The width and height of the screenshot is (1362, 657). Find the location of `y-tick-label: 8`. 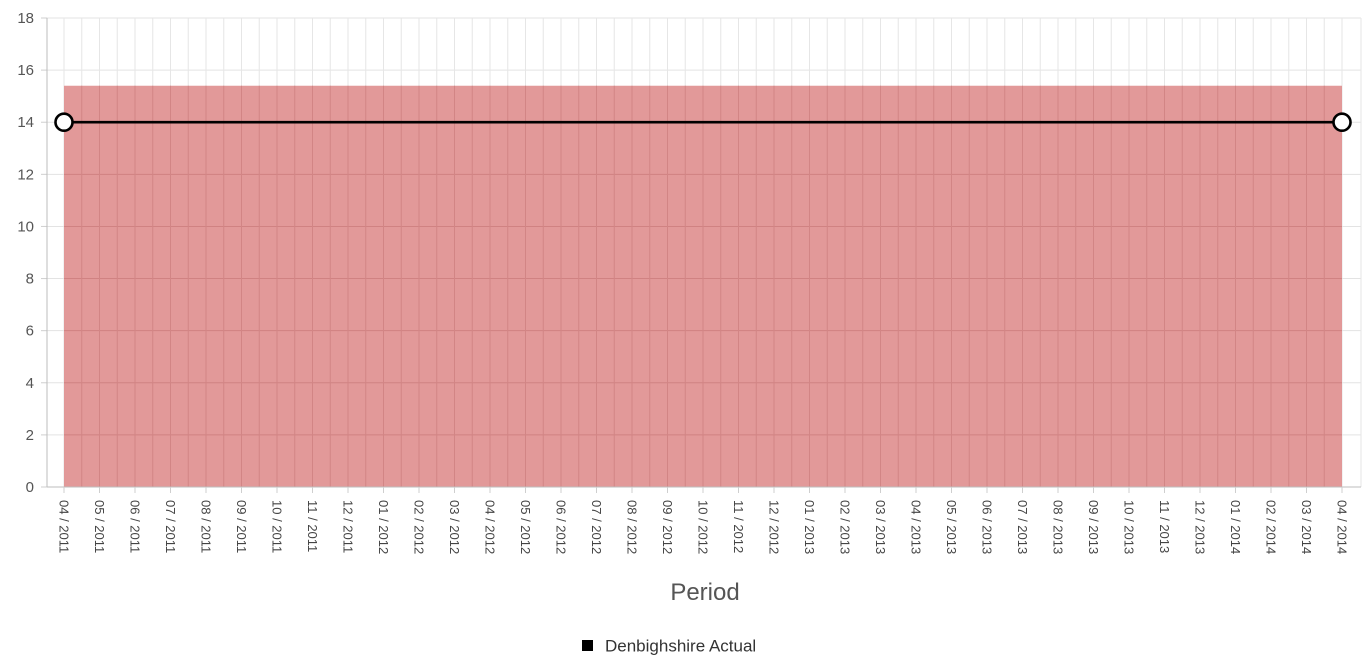

y-tick-label: 8 is located at coordinates (30, 279).